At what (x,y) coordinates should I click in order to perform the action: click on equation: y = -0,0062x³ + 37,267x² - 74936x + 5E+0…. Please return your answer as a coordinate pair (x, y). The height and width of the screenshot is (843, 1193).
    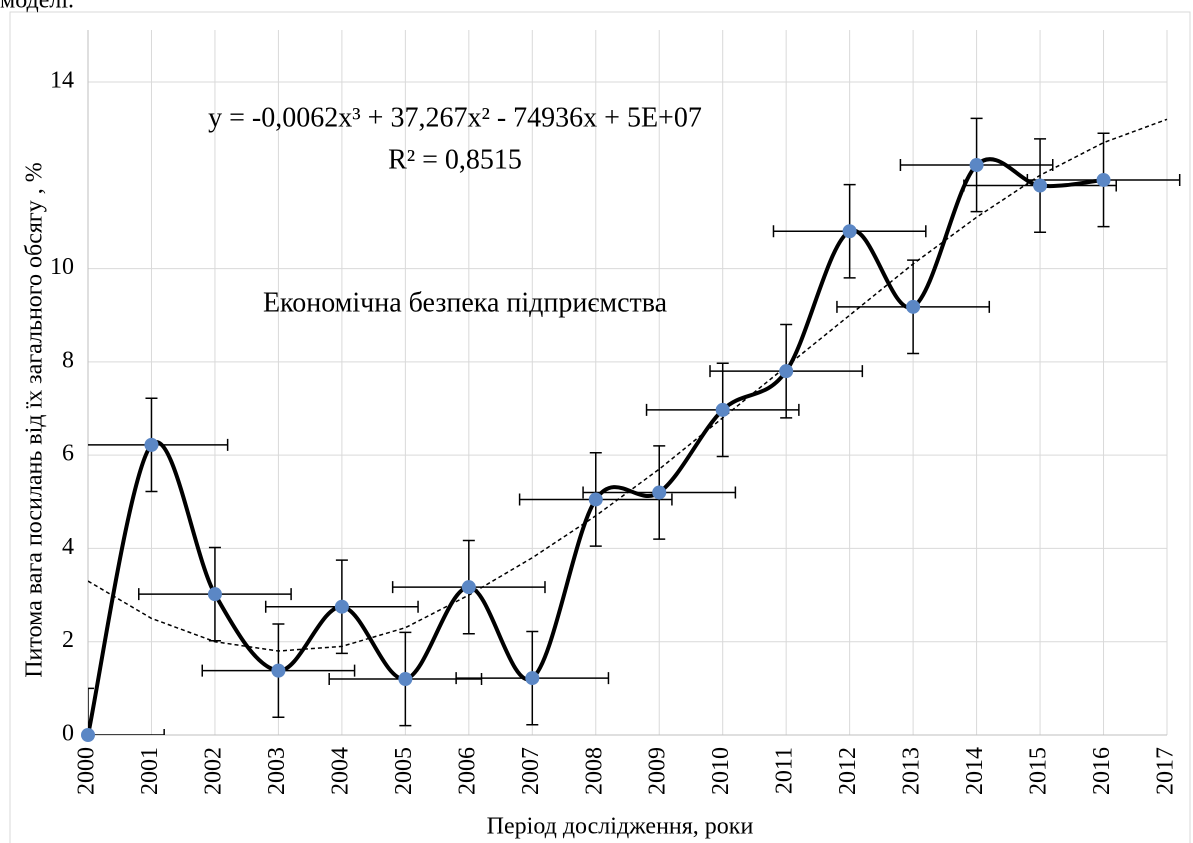
    Looking at the image, I should click on (455, 117).